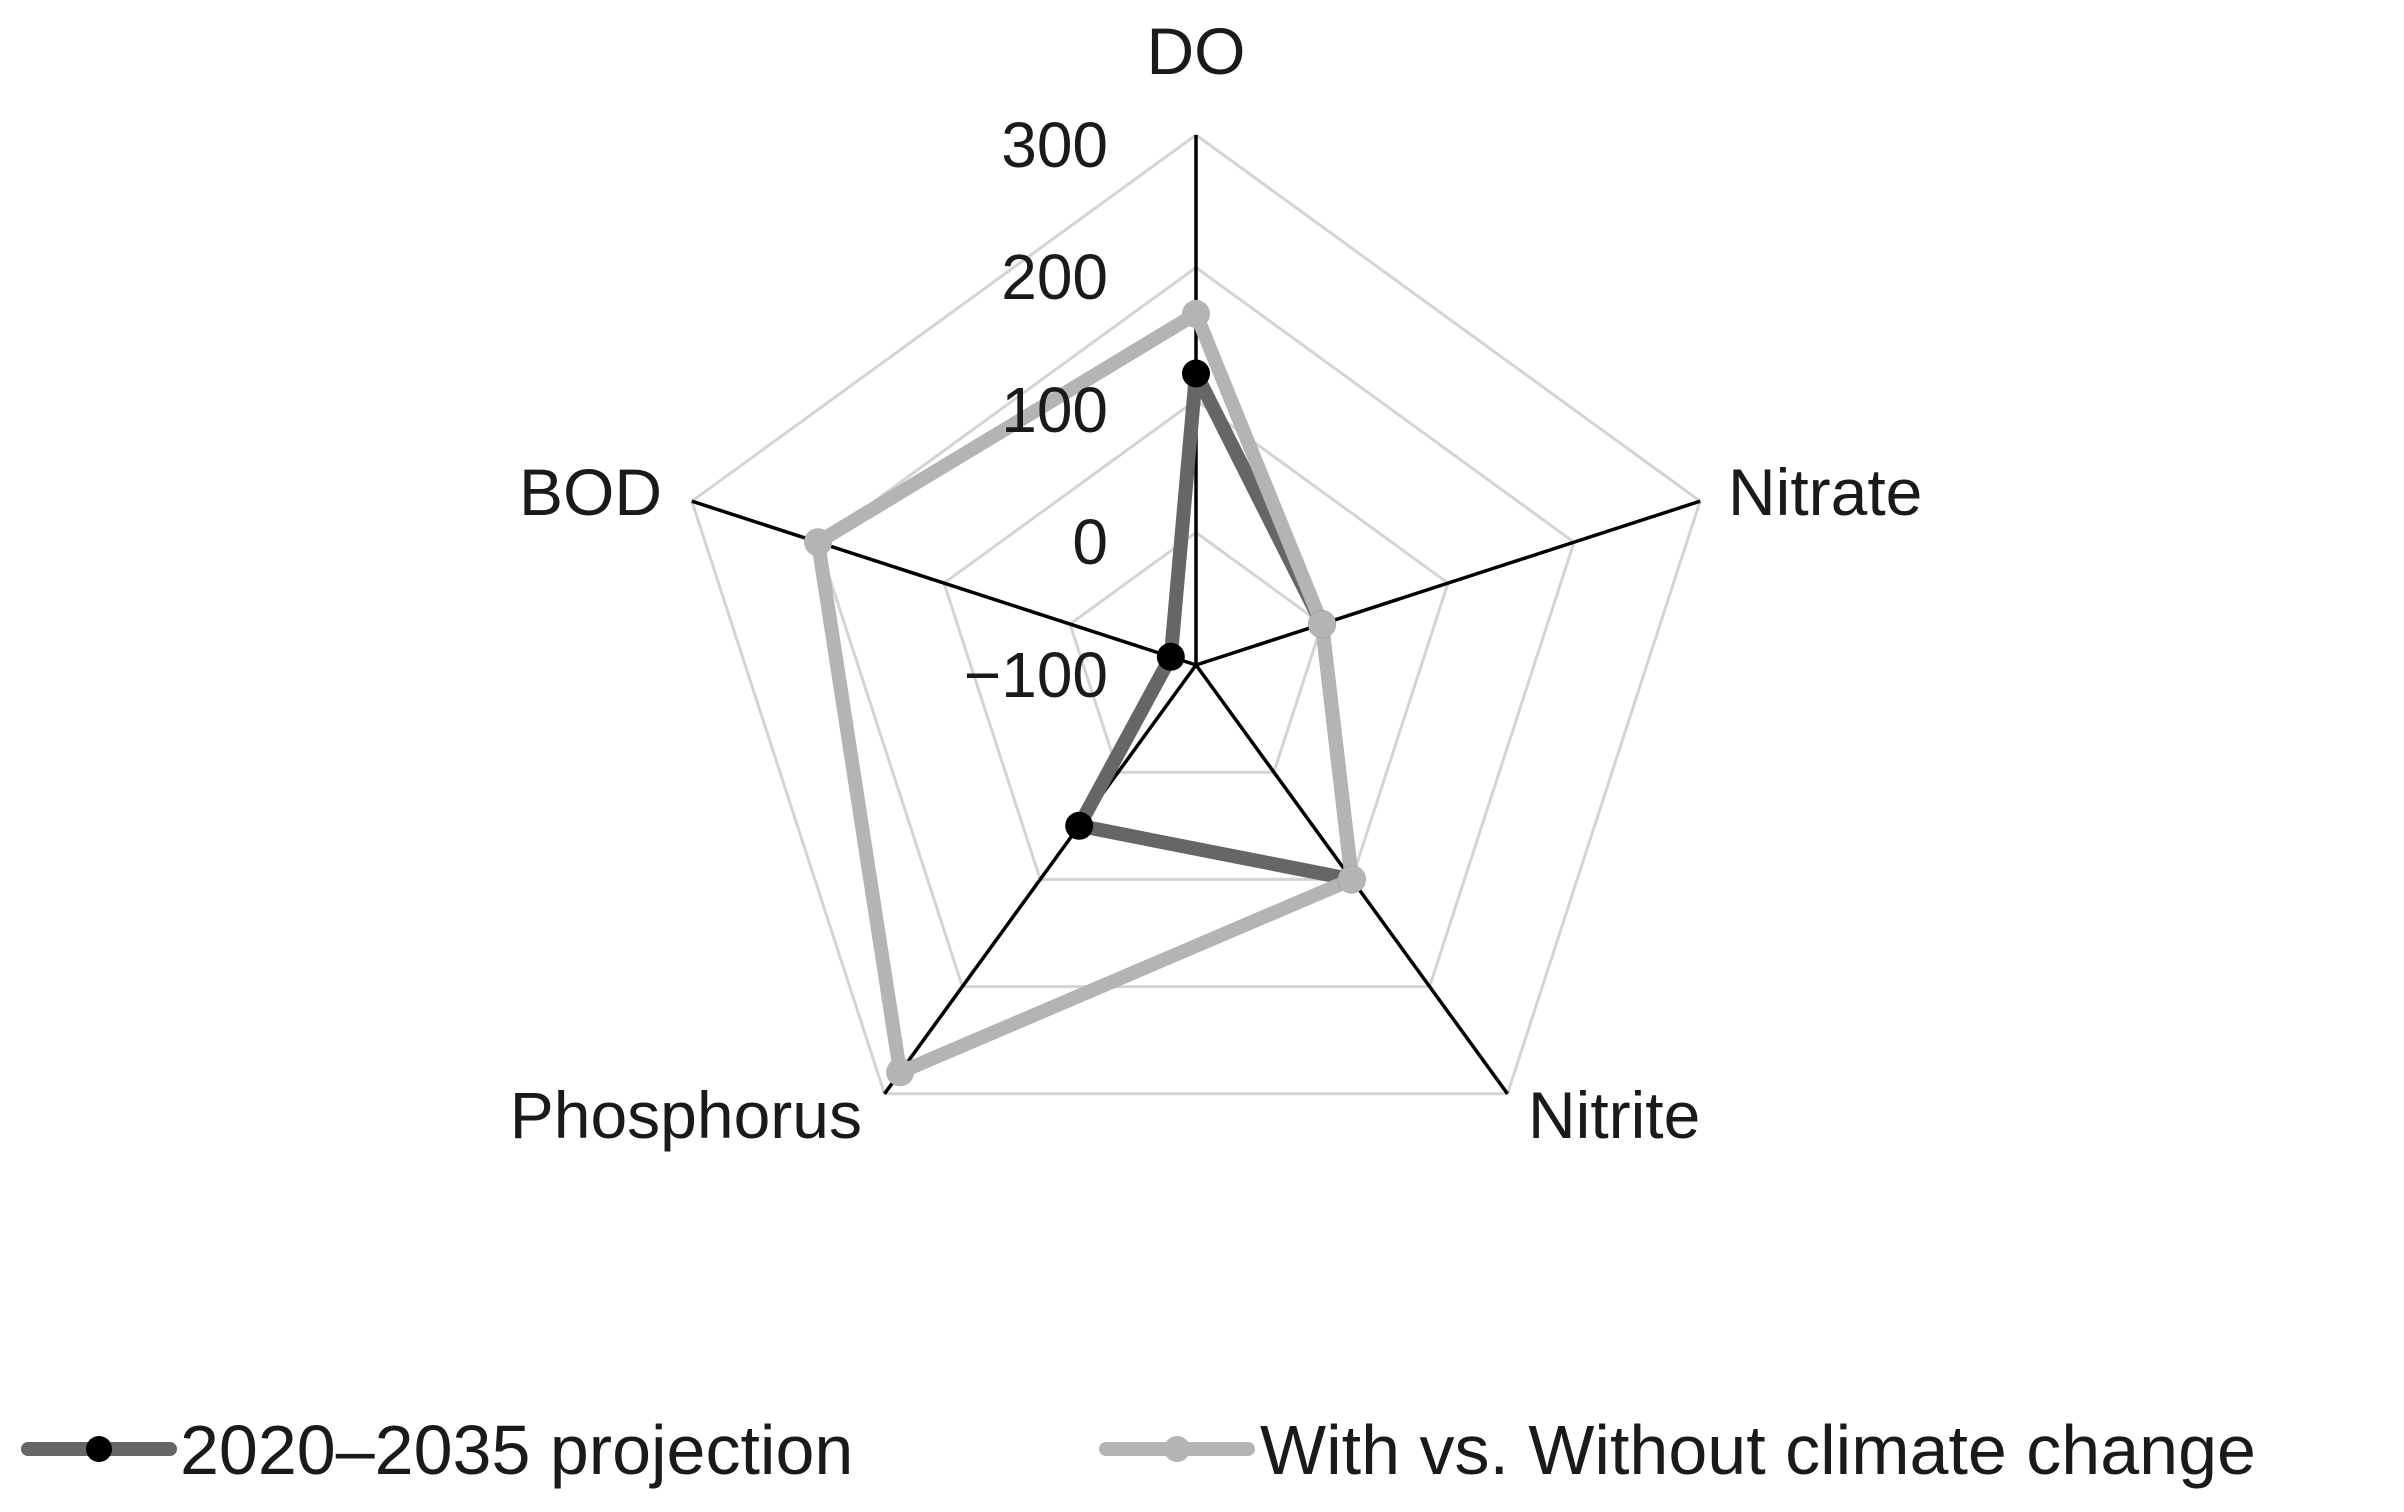 Image resolution: width=2404 pixels, height=1512 pixels. I want to click on series-lines, so click(1085, 693).